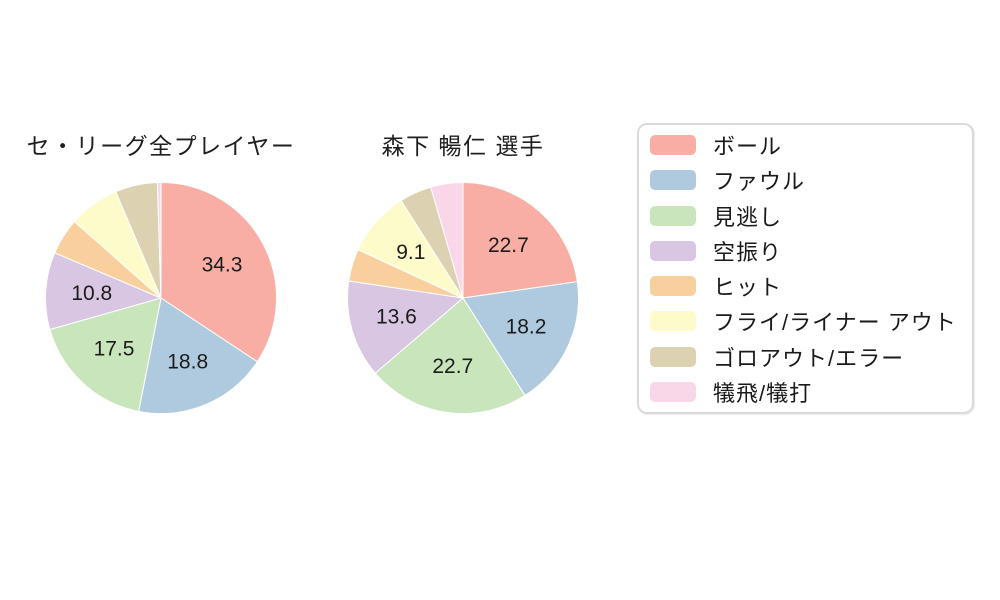  Describe the element at coordinates (187, 361) in the screenshot. I see `pie0-slice-1-value-label: 18.8` at that location.